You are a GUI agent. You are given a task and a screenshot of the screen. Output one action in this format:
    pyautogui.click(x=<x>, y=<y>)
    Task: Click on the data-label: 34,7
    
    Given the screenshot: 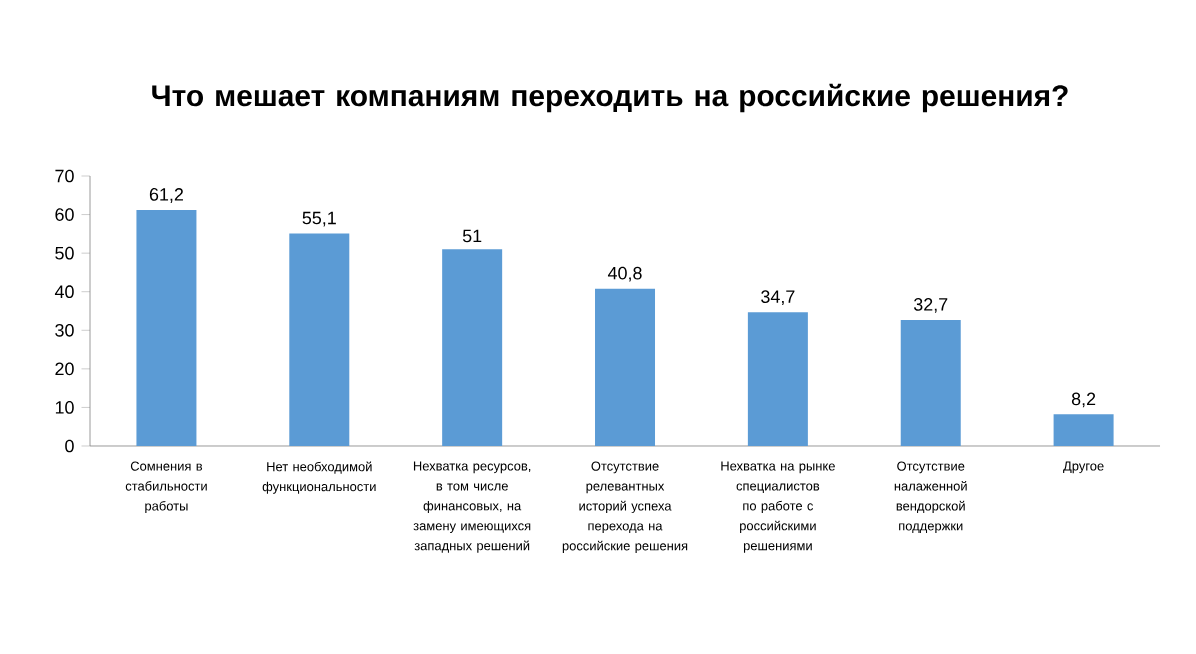 What is the action you would take?
    pyautogui.click(x=778, y=298)
    